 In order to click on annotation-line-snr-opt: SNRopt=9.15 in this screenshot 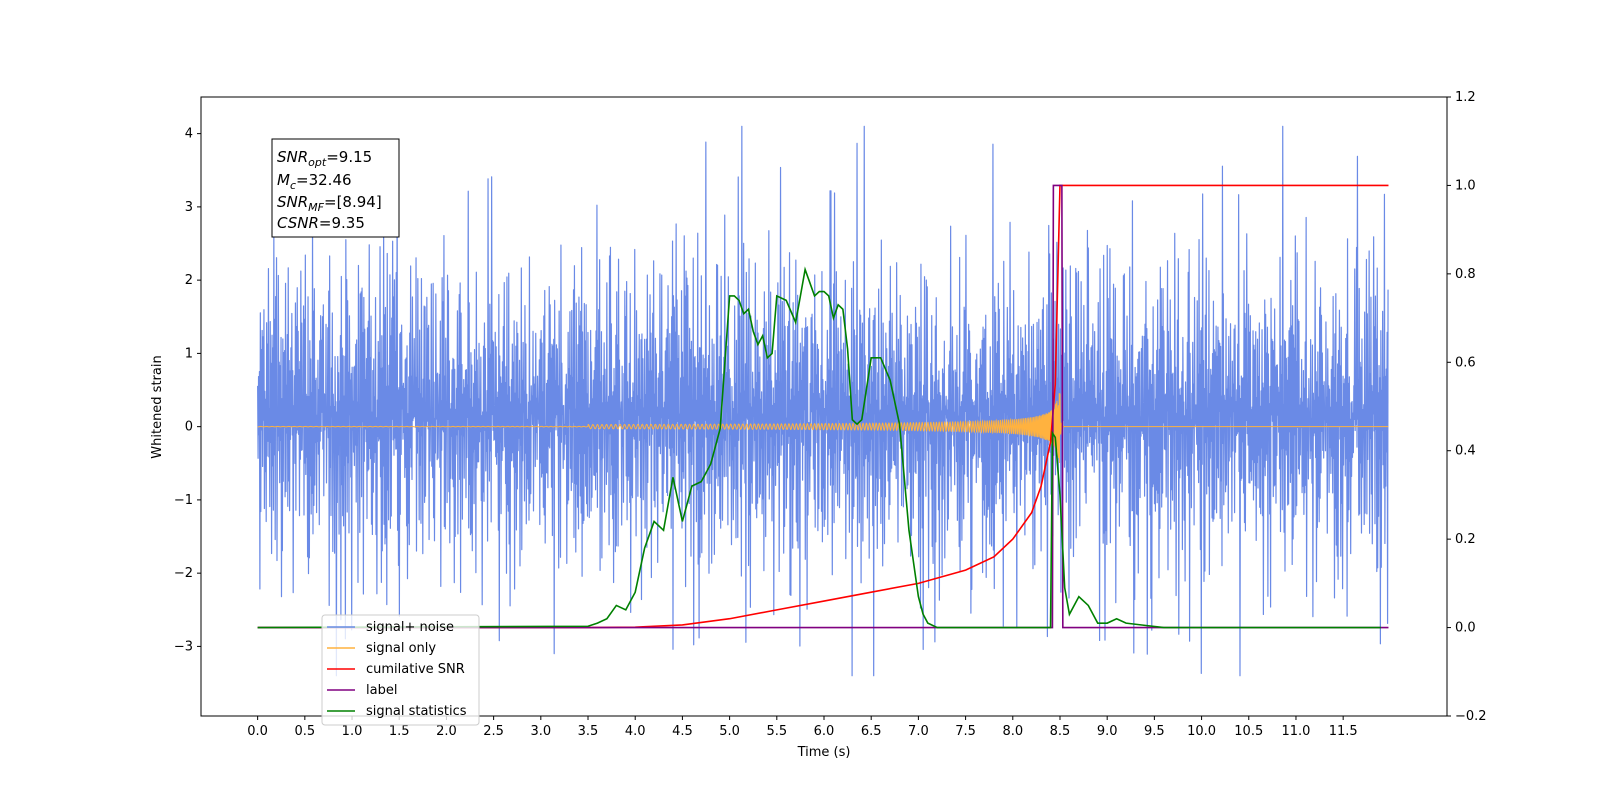, I will do `click(324, 158)`.